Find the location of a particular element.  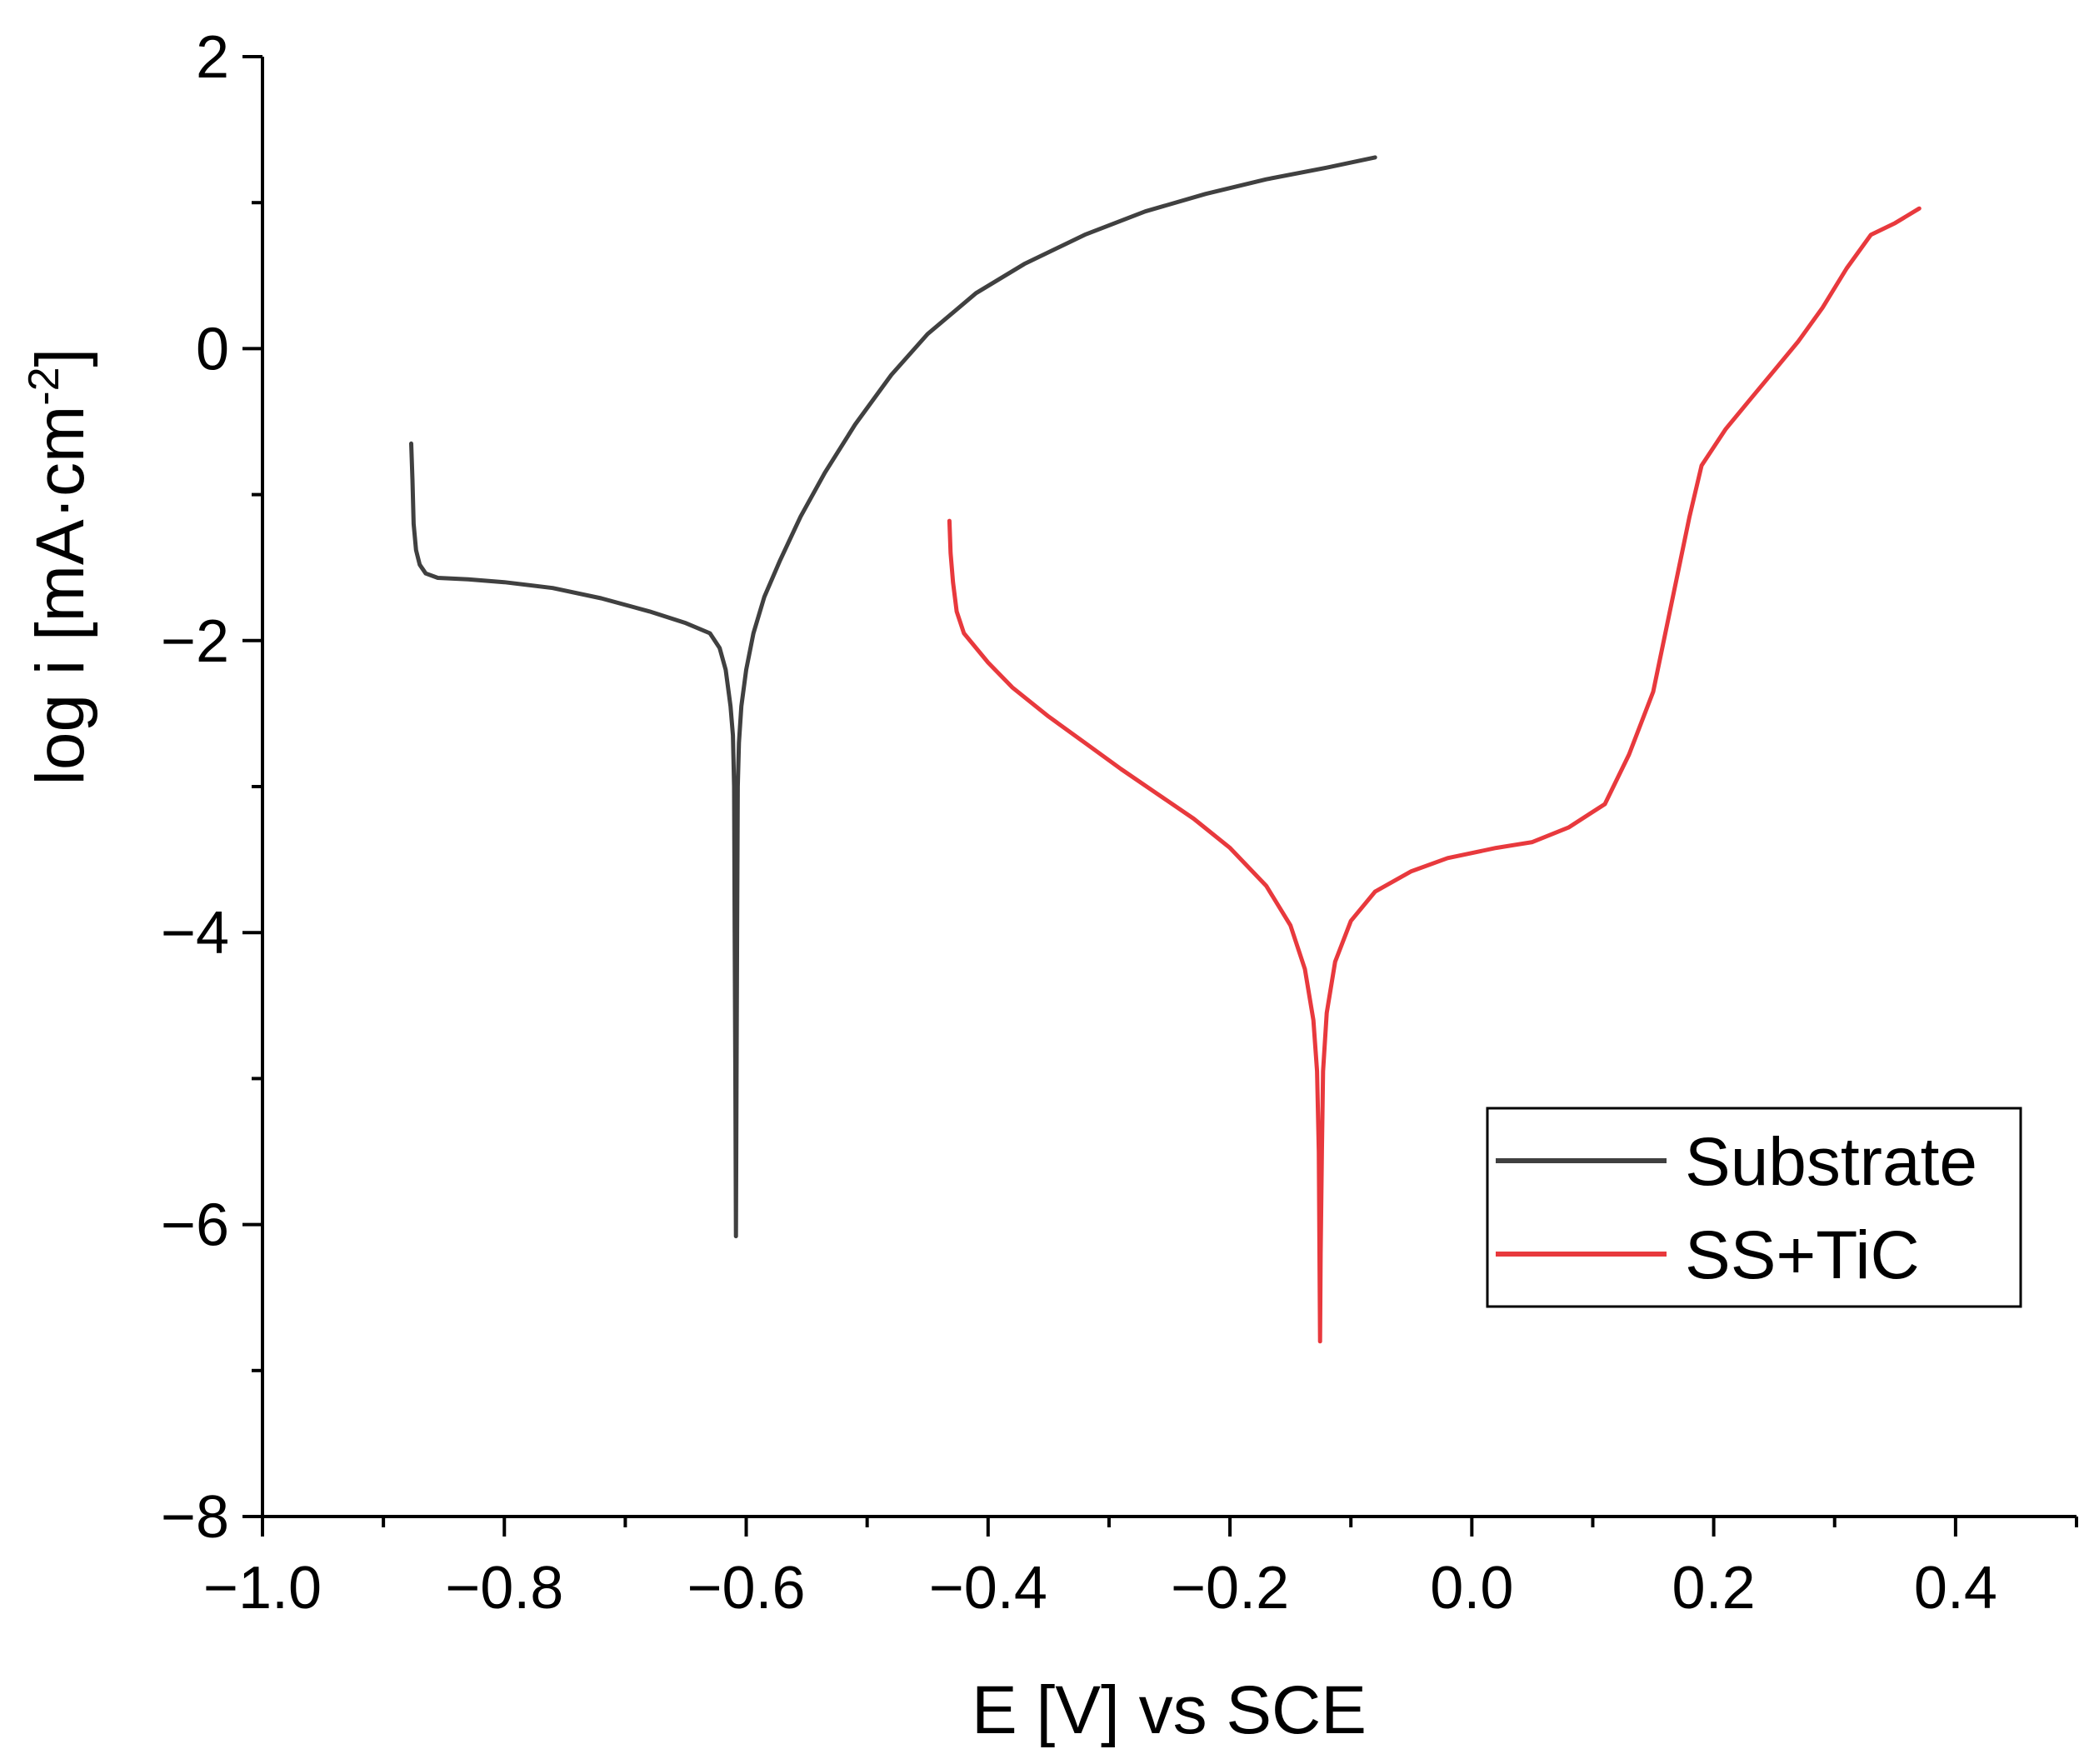

legend-box is located at coordinates (1754, 1207).